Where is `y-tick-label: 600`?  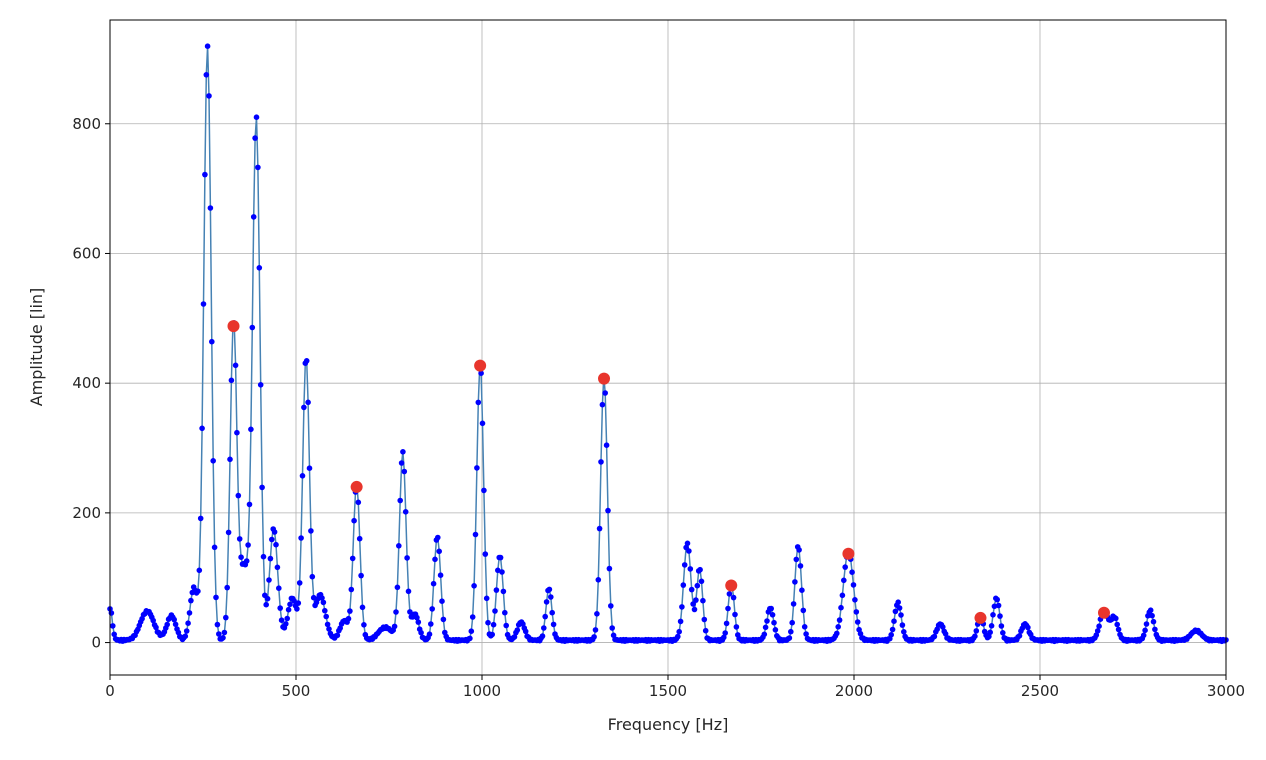 y-tick-label: 600 is located at coordinates (86, 253).